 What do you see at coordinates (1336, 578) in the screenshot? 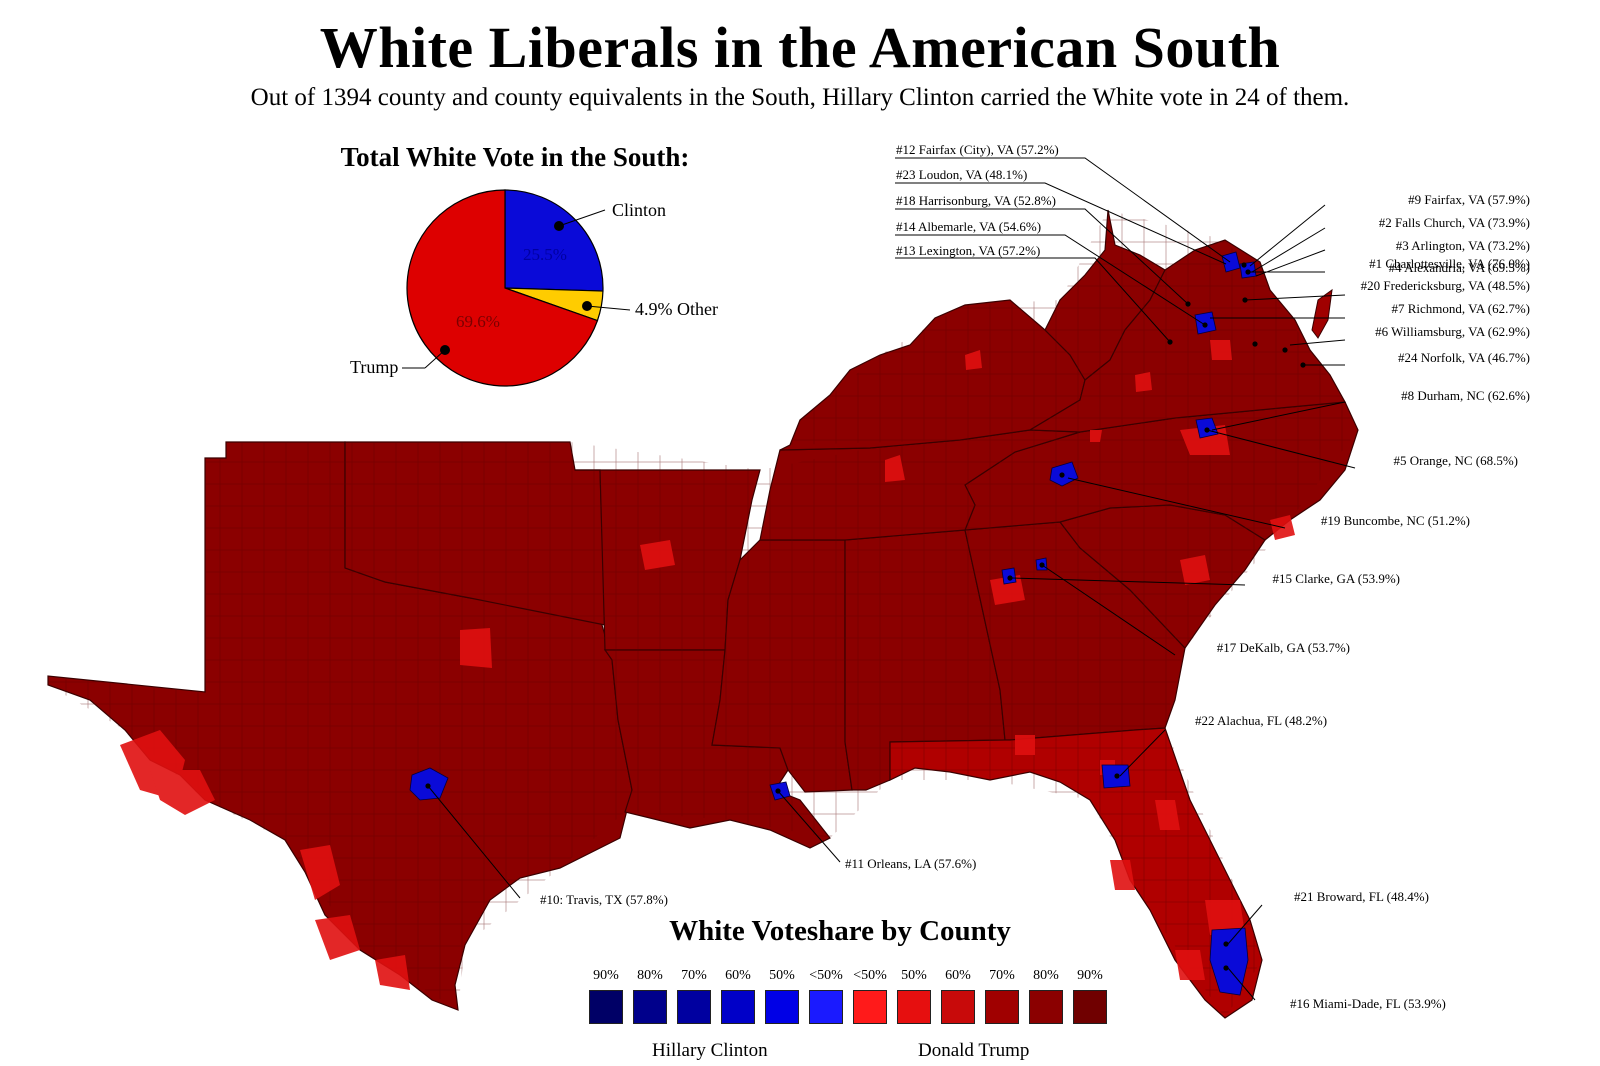
I see `label-15: #15 Clarke, GA (53.9%)` at bounding box center [1336, 578].